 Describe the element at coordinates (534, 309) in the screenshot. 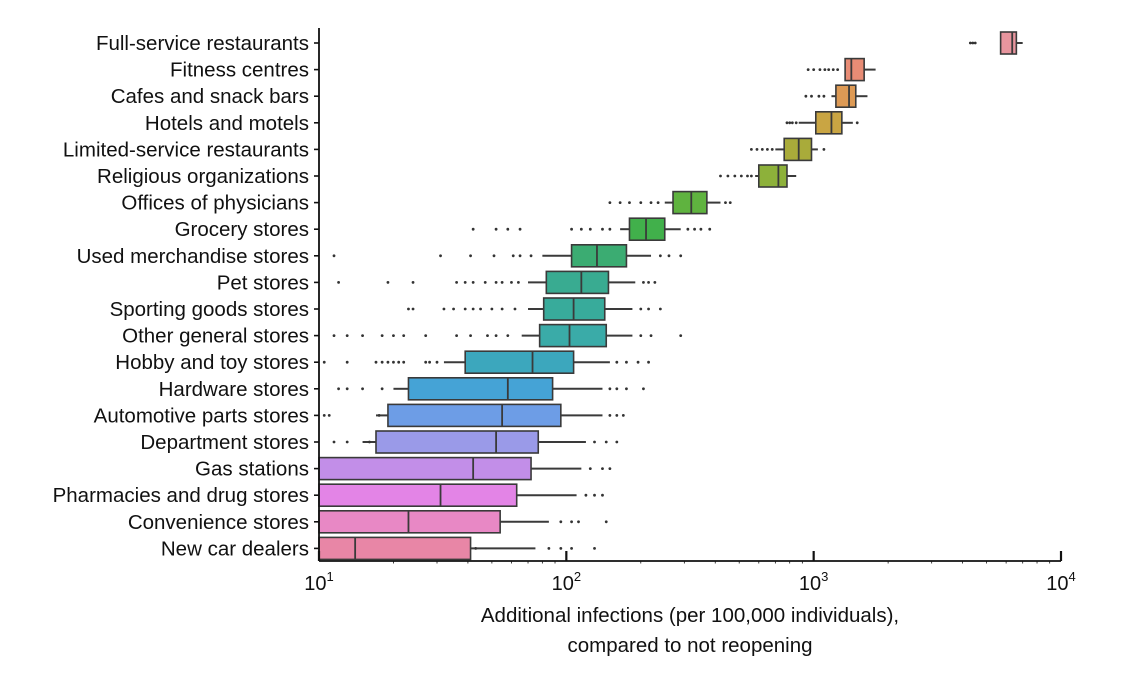

I see `box-sporting-goods-stores` at that location.